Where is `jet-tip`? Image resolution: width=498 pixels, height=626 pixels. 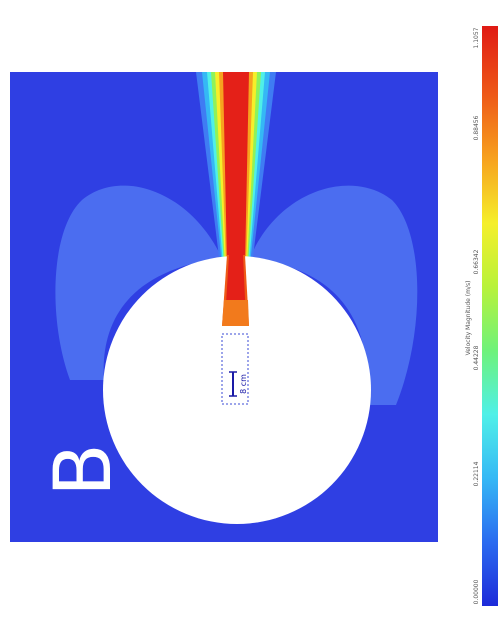
jet-tip is located at coordinates (235, 313).